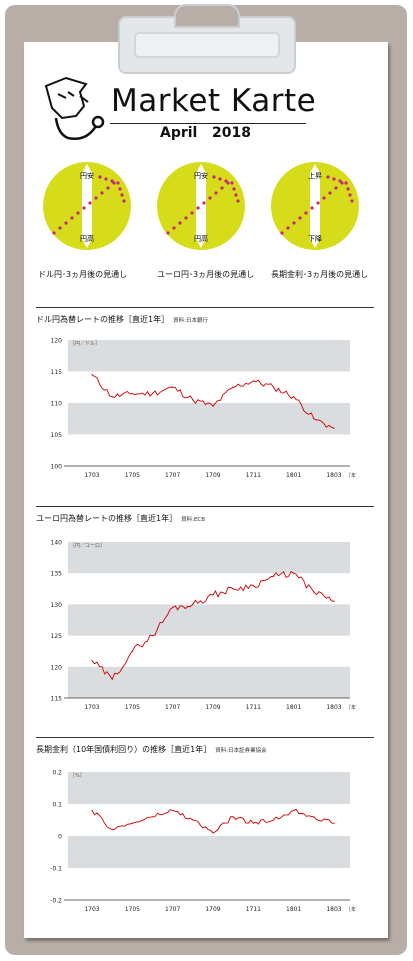  What do you see at coordinates (193, 520) in the screenshot?
I see `chart-source: 資料:ECB` at bounding box center [193, 520].